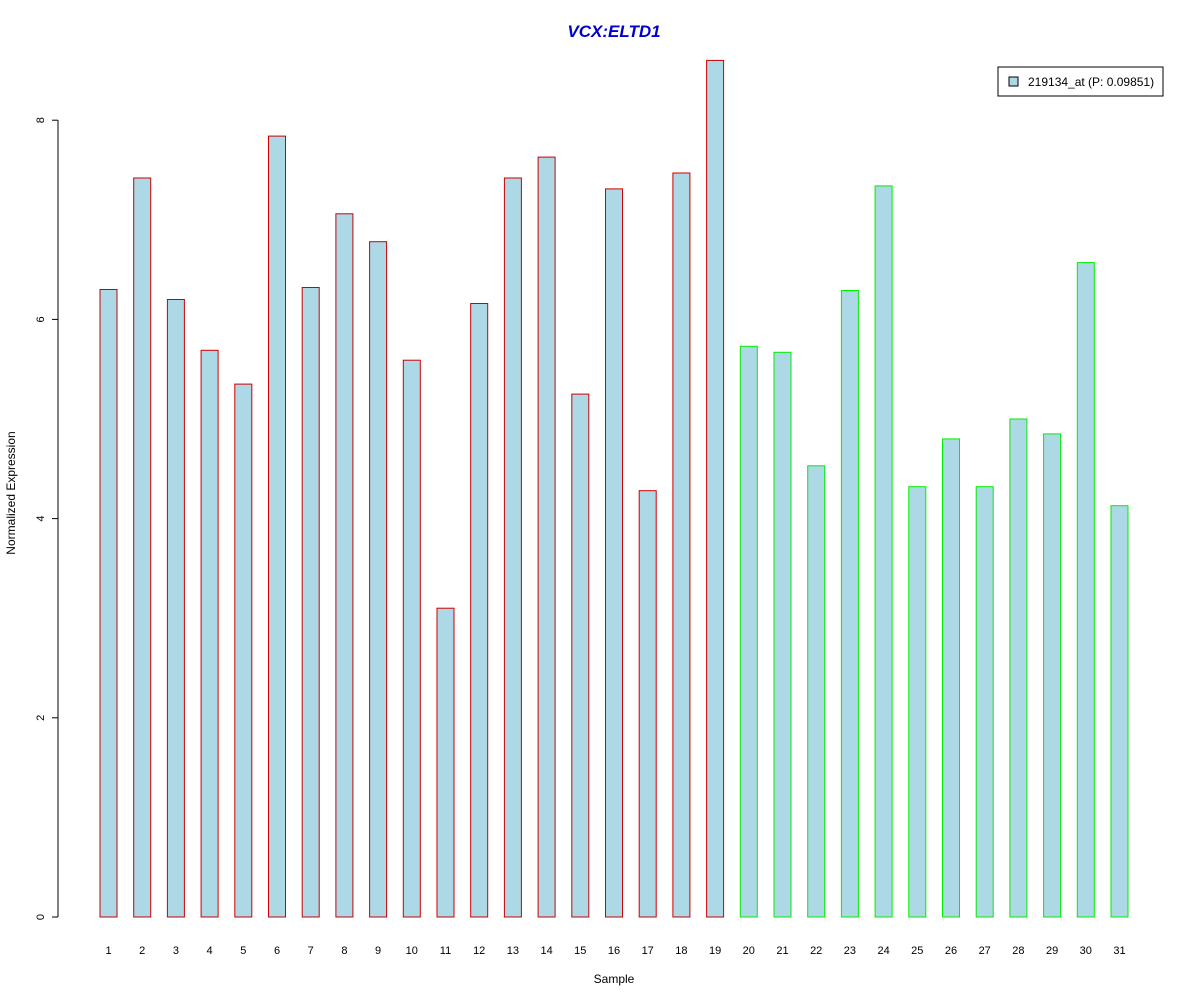 This screenshot has width=1200, height=1000. I want to click on x-axis-label: Sample, so click(614, 979).